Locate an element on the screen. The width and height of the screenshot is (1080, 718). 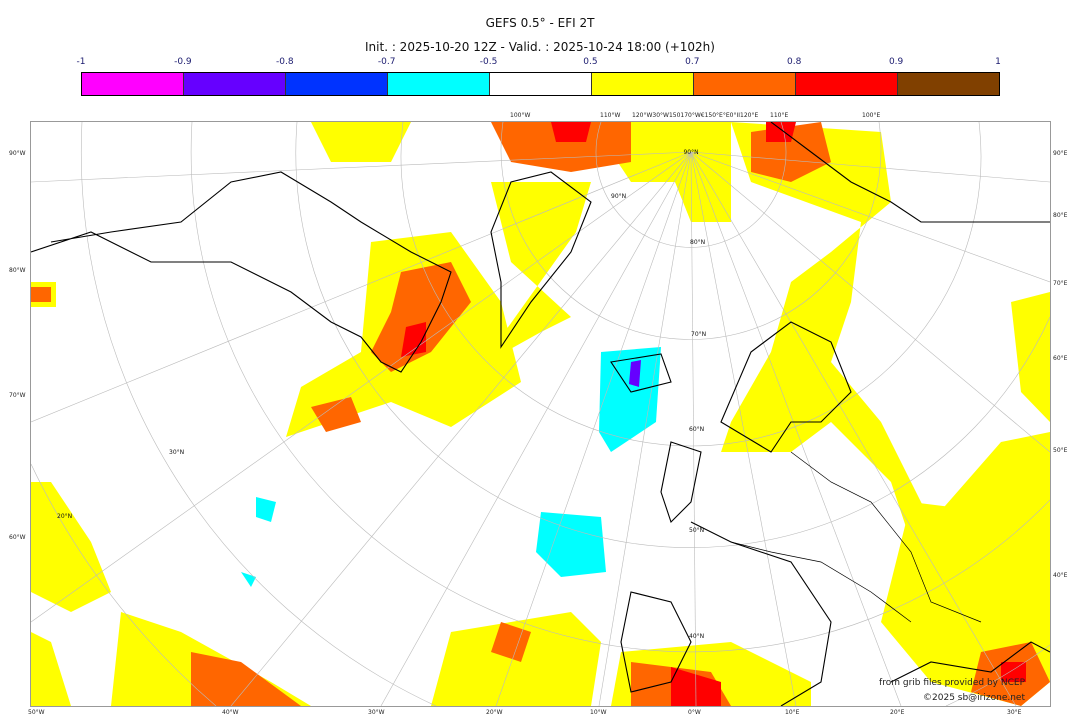
colorbar-tick: -1 is located at coordinates (81, 62).